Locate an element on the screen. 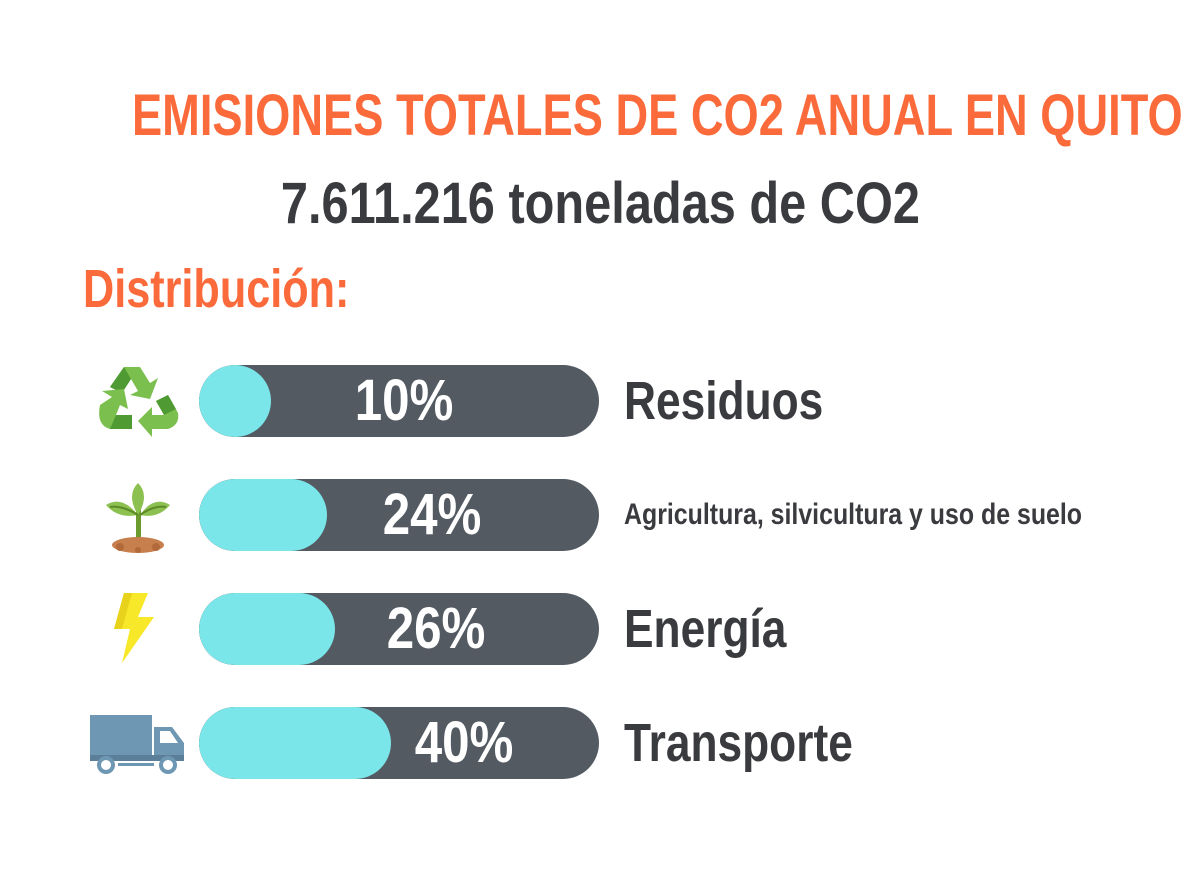 The height and width of the screenshot is (870, 1201). percent-label: 10% is located at coordinates (404, 400).